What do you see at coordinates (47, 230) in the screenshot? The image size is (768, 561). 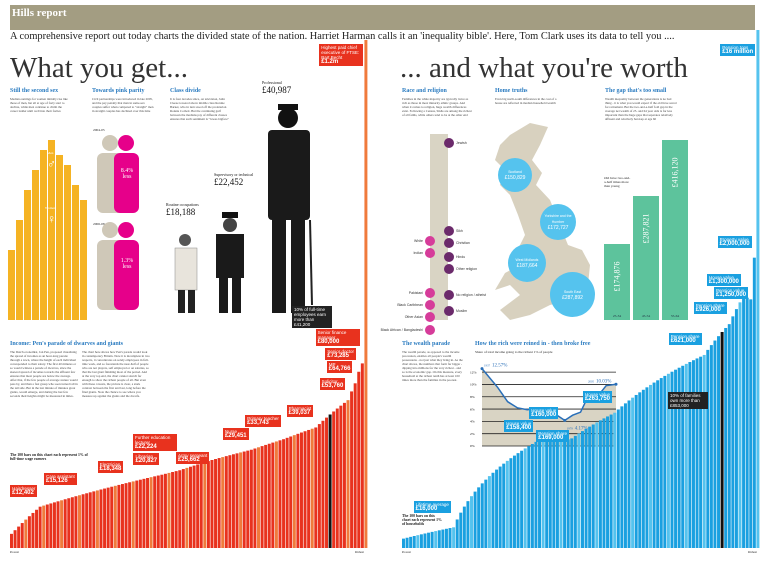 I see `gender-pay-chart` at bounding box center [47, 230].